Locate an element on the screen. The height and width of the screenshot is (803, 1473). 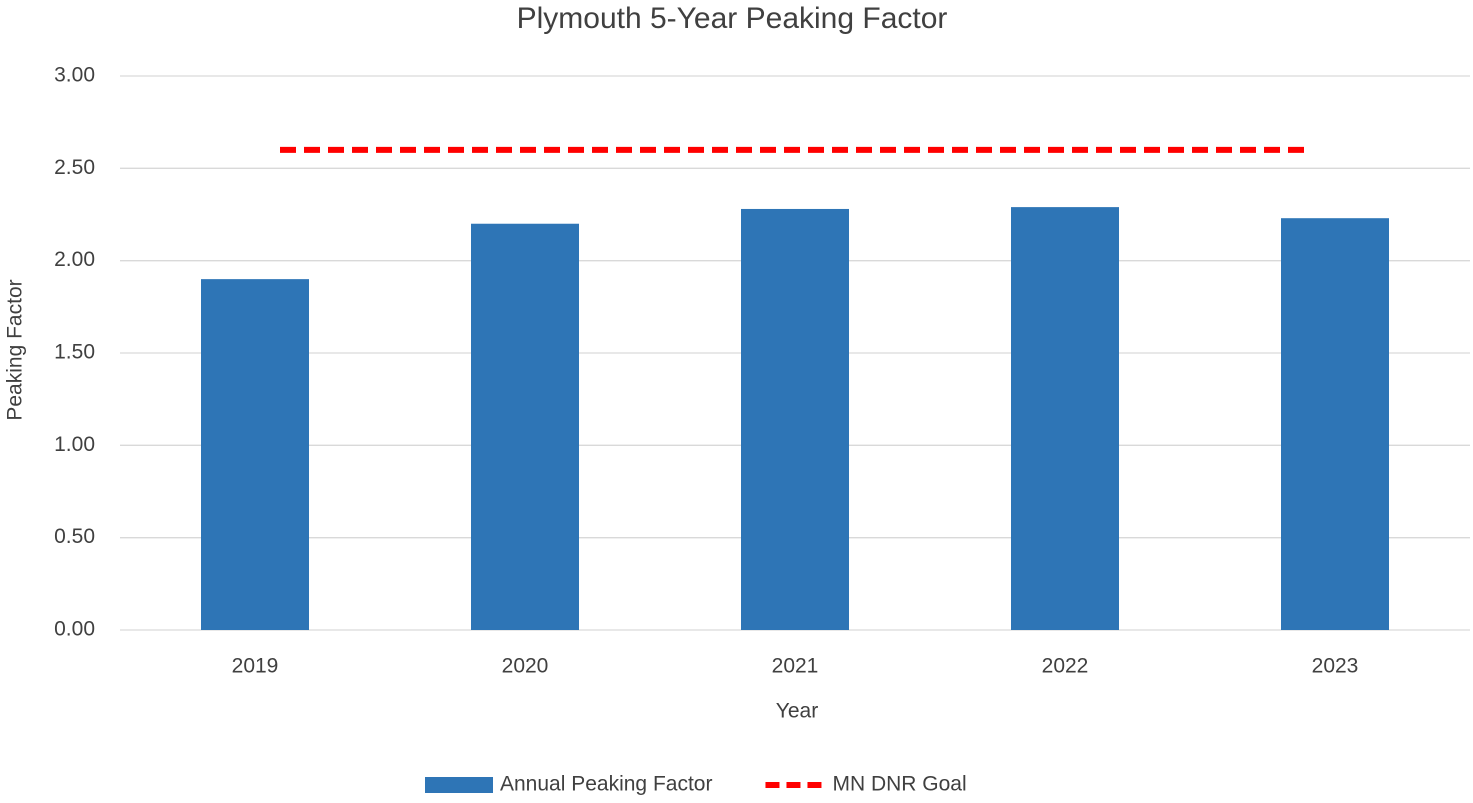
legend-swatch is located at coordinates (459, 785).